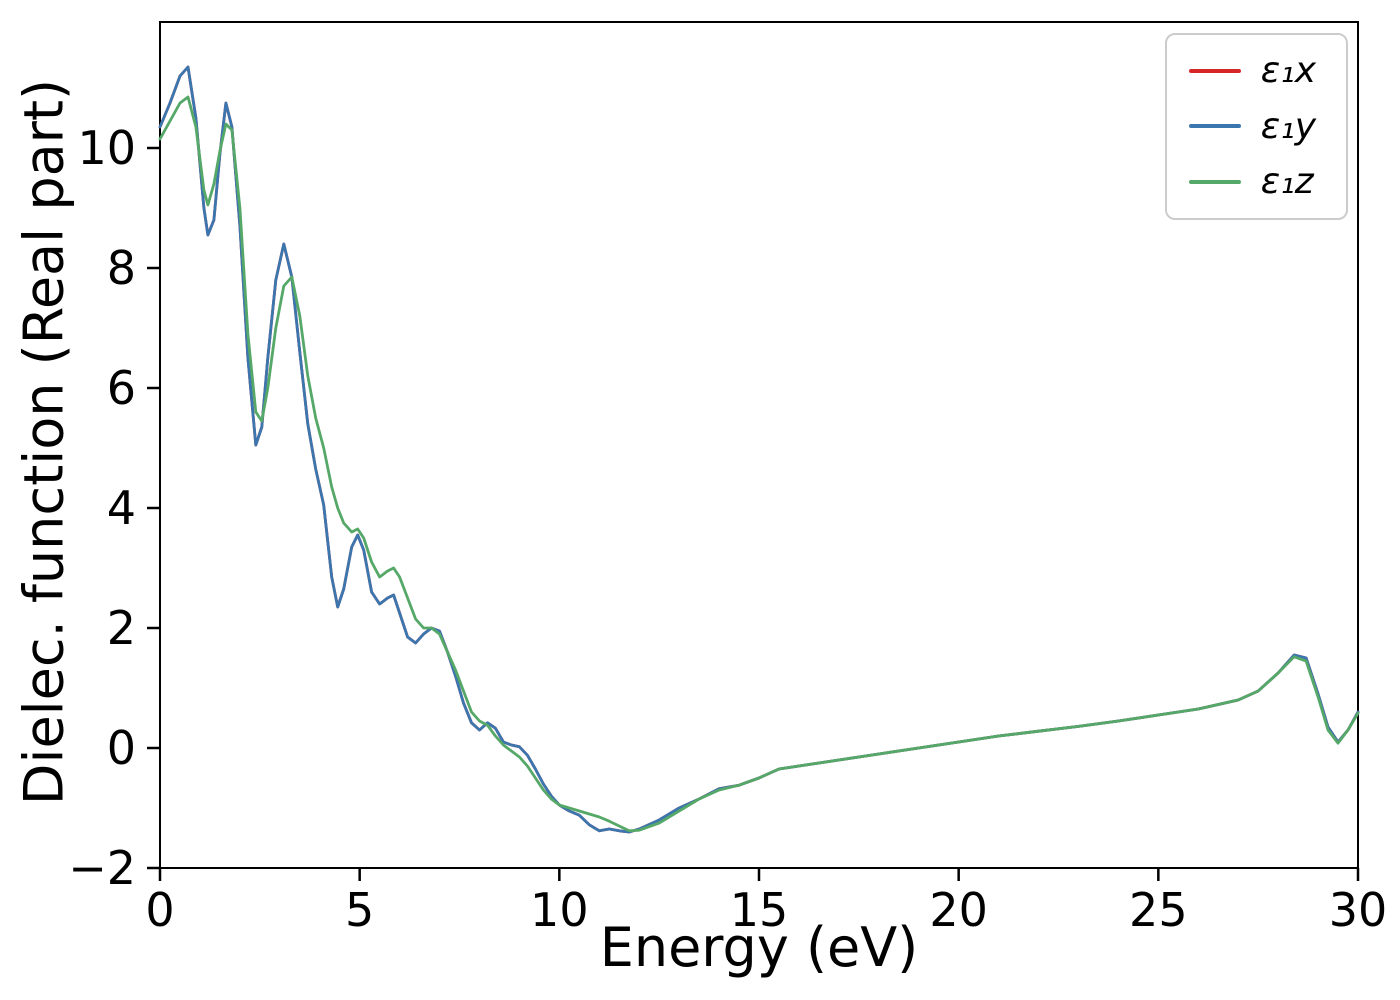  What do you see at coordinates (1287, 182) in the screenshot?
I see `legend-label-epsilon1z: ε₁z` at bounding box center [1287, 182].